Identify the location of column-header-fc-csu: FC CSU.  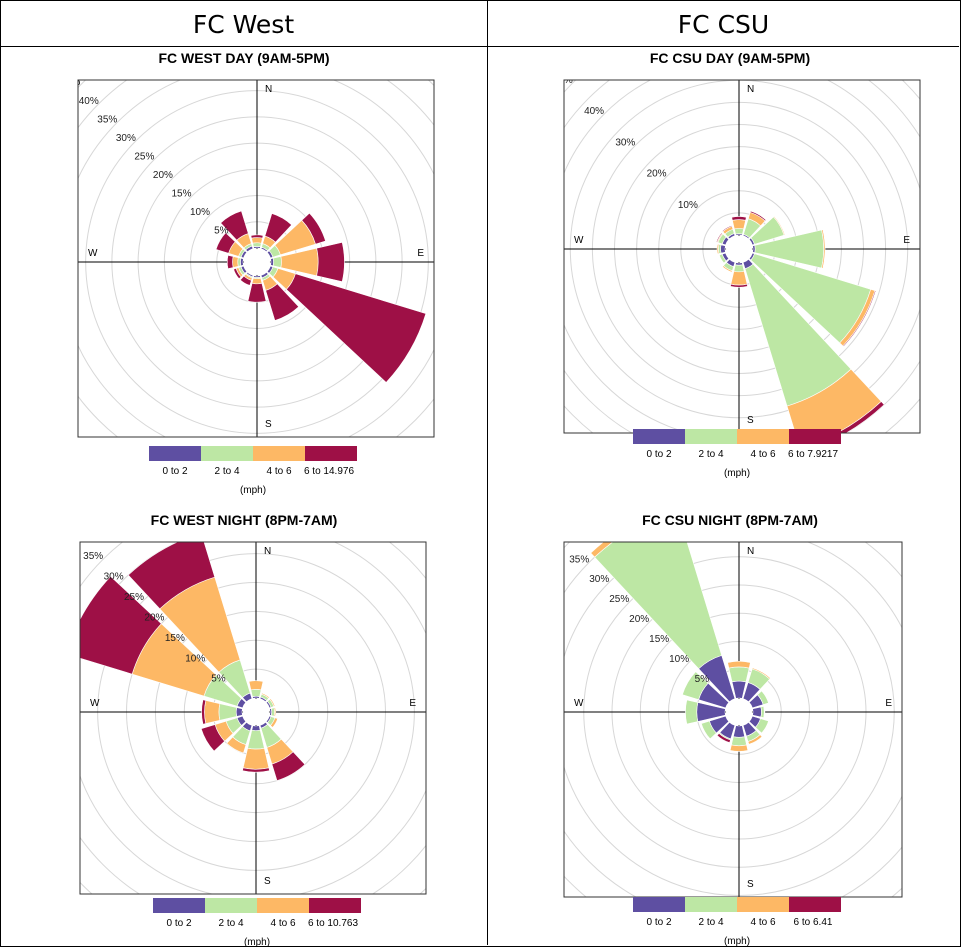
(723, 24).